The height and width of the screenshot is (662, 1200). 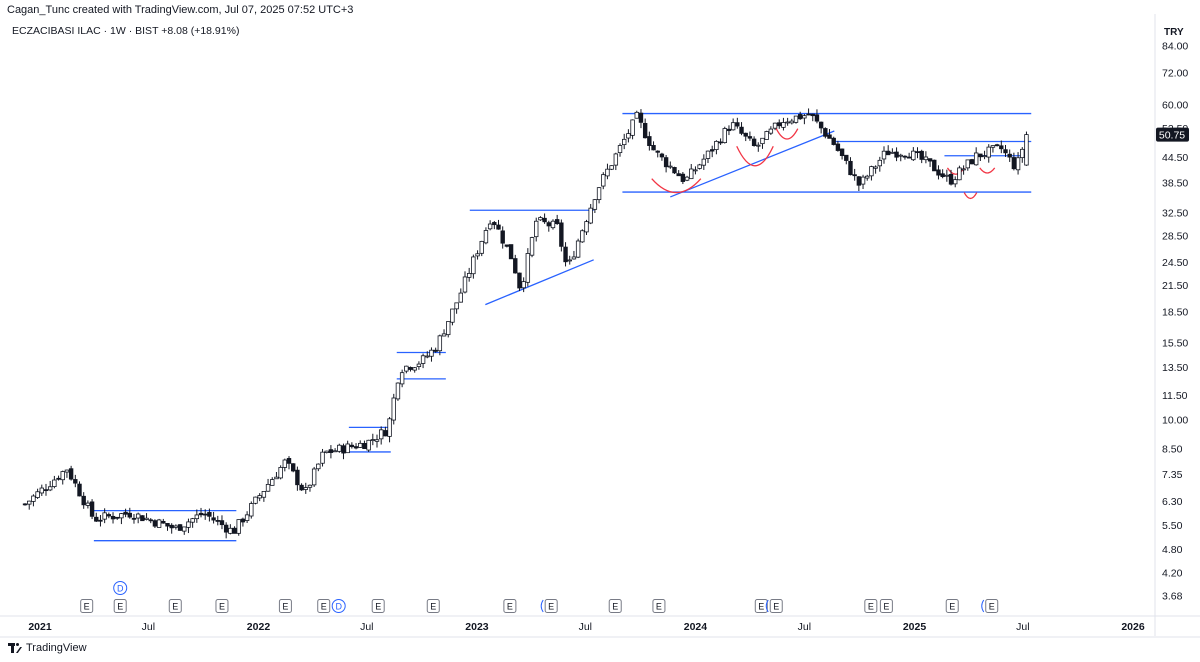 I want to click on time-tick-label: 2022, so click(x=259, y=627).